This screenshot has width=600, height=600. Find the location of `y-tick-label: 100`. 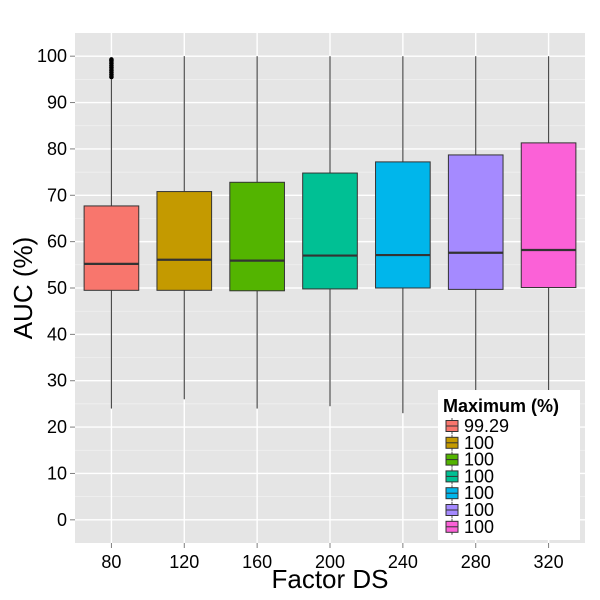

y-tick-label: 100 is located at coordinates (52, 56).